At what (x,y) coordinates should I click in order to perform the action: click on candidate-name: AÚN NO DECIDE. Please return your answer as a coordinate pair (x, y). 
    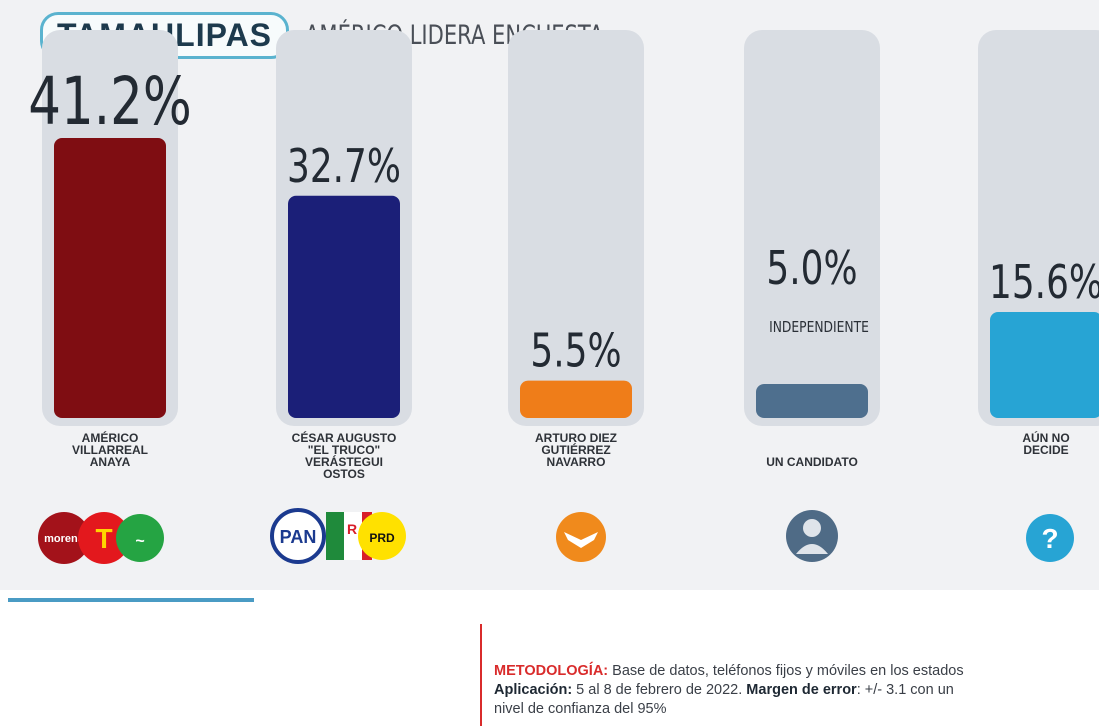
    Looking at the image, I should click on (1030, 444).